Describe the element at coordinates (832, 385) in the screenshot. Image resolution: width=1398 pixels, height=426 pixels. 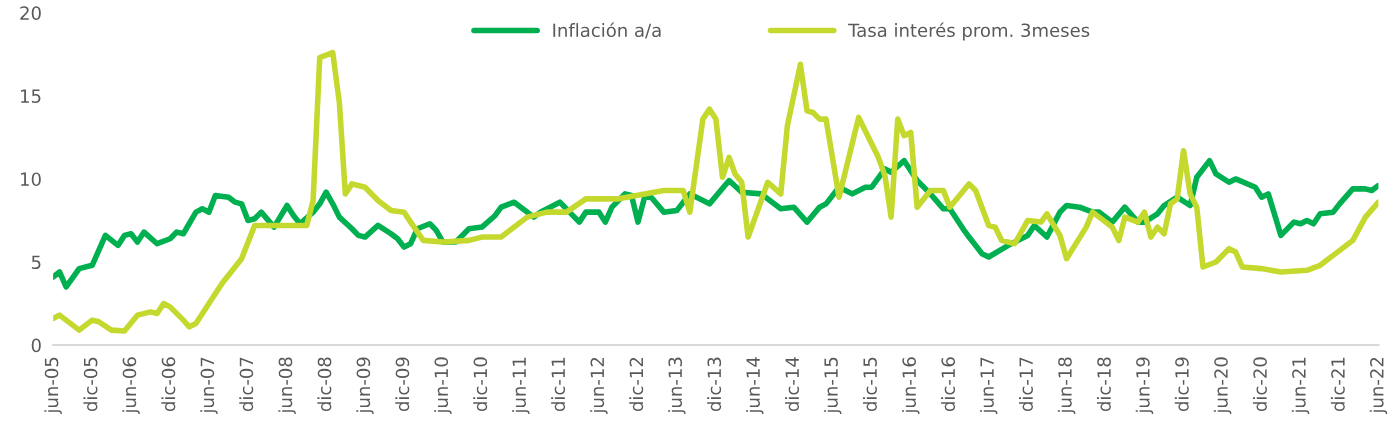
I see `x-tick-label: jun-15` at that location.